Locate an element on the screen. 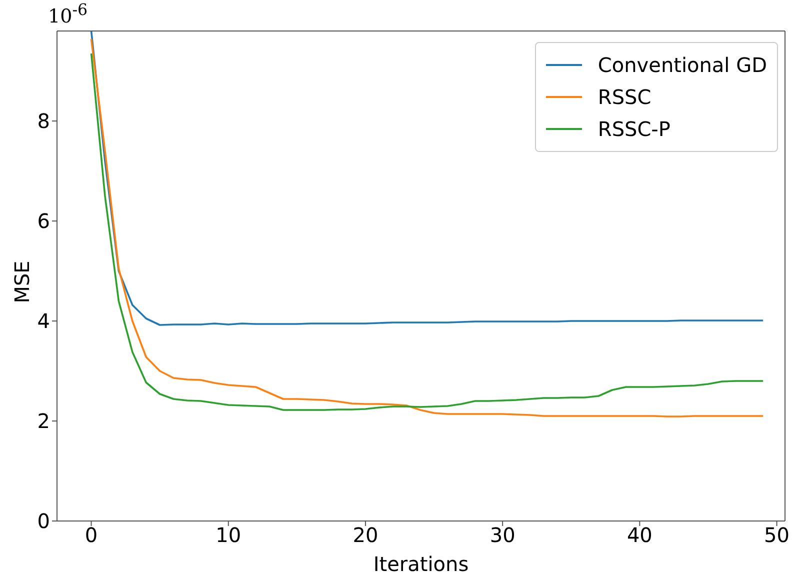 This screenshot has width=796, height=579. legend-label: RSSC-P is located at coordinates (634, 129).